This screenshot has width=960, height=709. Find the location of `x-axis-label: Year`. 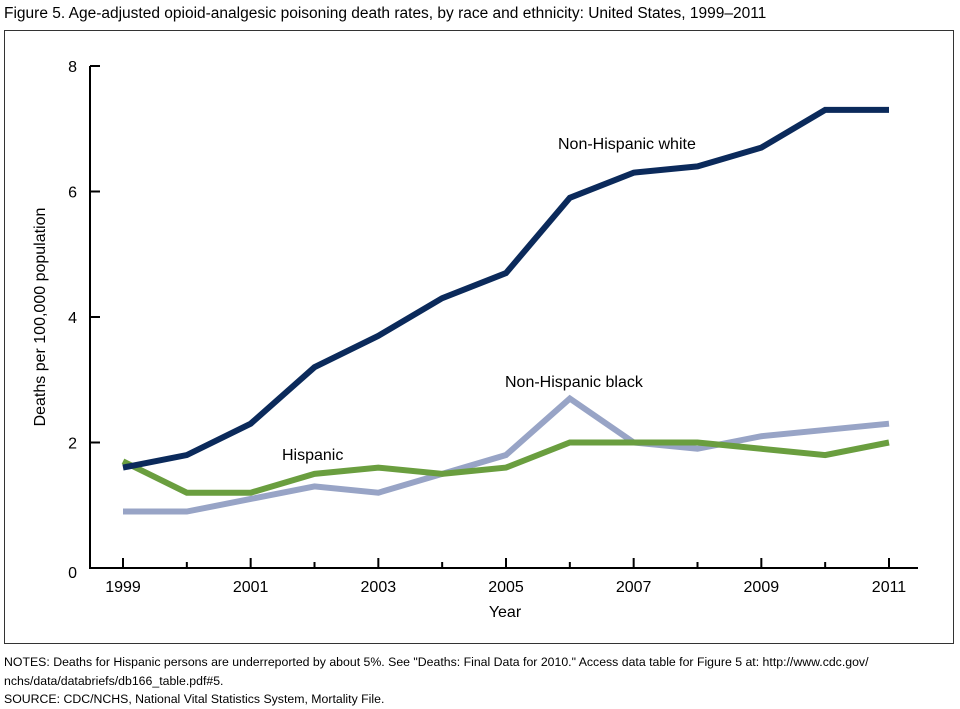

x-axis-label: Year is located at coordinates (505, 612).